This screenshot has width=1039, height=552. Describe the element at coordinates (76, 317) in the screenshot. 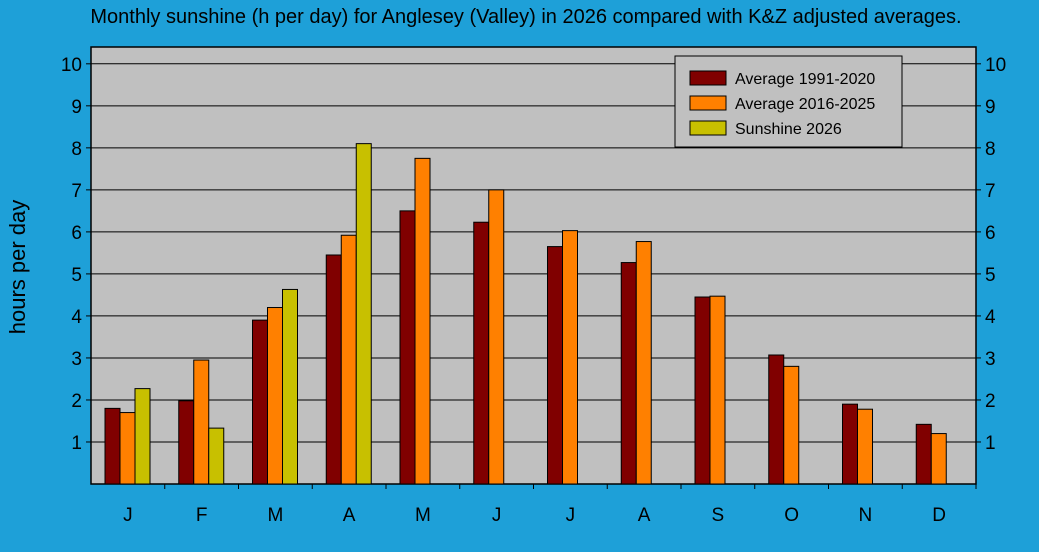

I see `y-tick-label-left: 4` at that location.